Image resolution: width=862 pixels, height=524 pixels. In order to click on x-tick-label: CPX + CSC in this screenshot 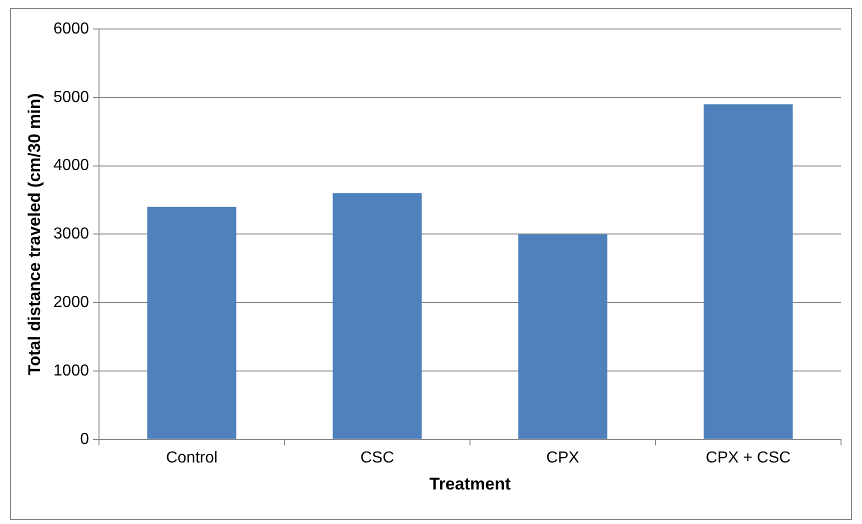, I will do `click(748, 457)`.